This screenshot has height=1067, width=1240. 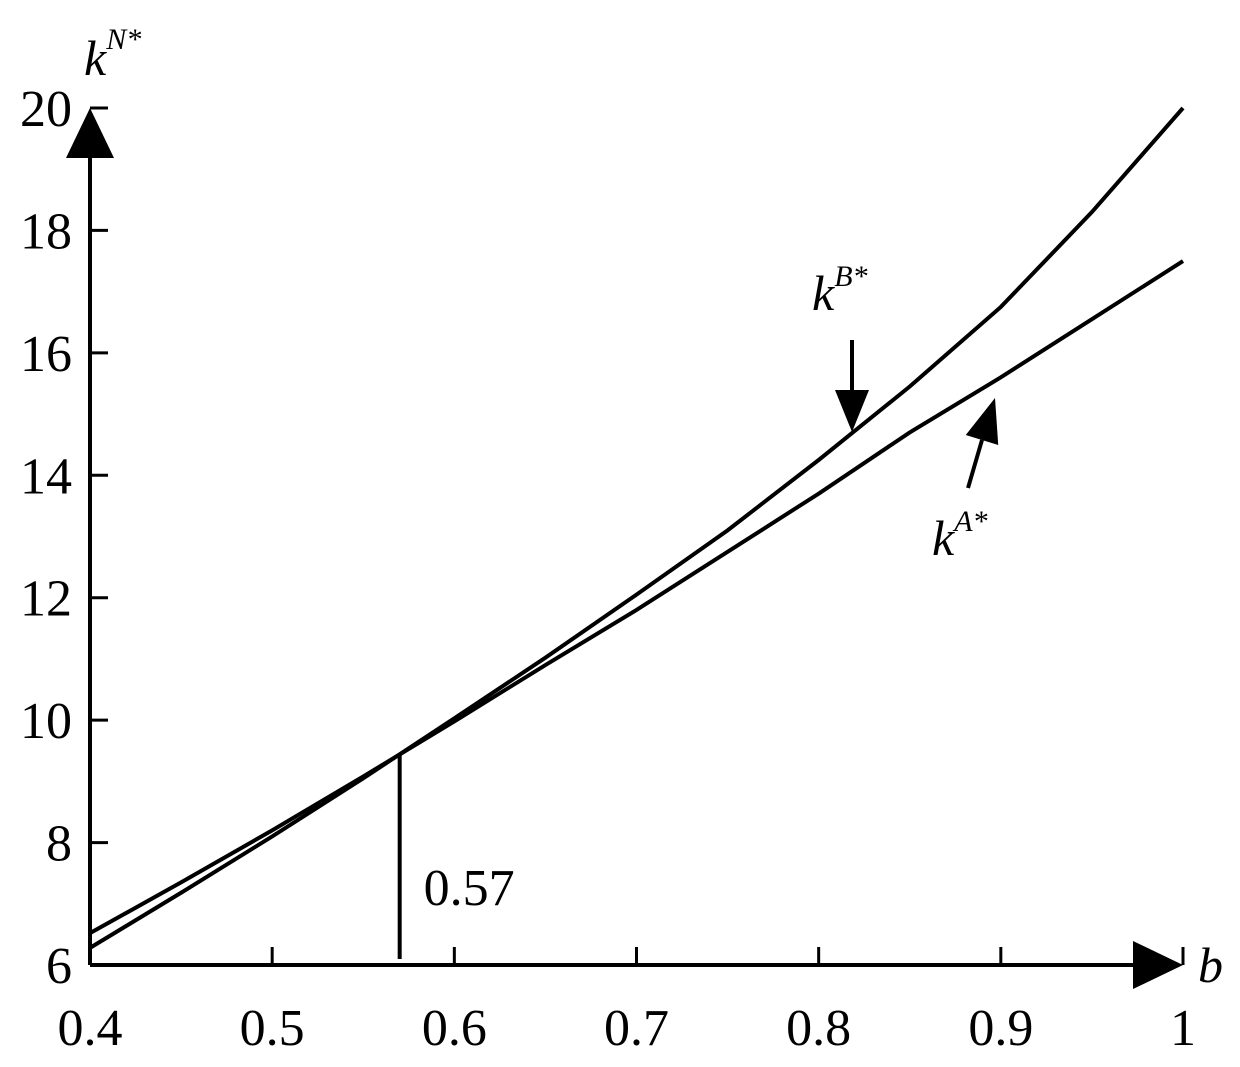 I want to click on y-axis-label: kN*, so click(x=112, y=54).